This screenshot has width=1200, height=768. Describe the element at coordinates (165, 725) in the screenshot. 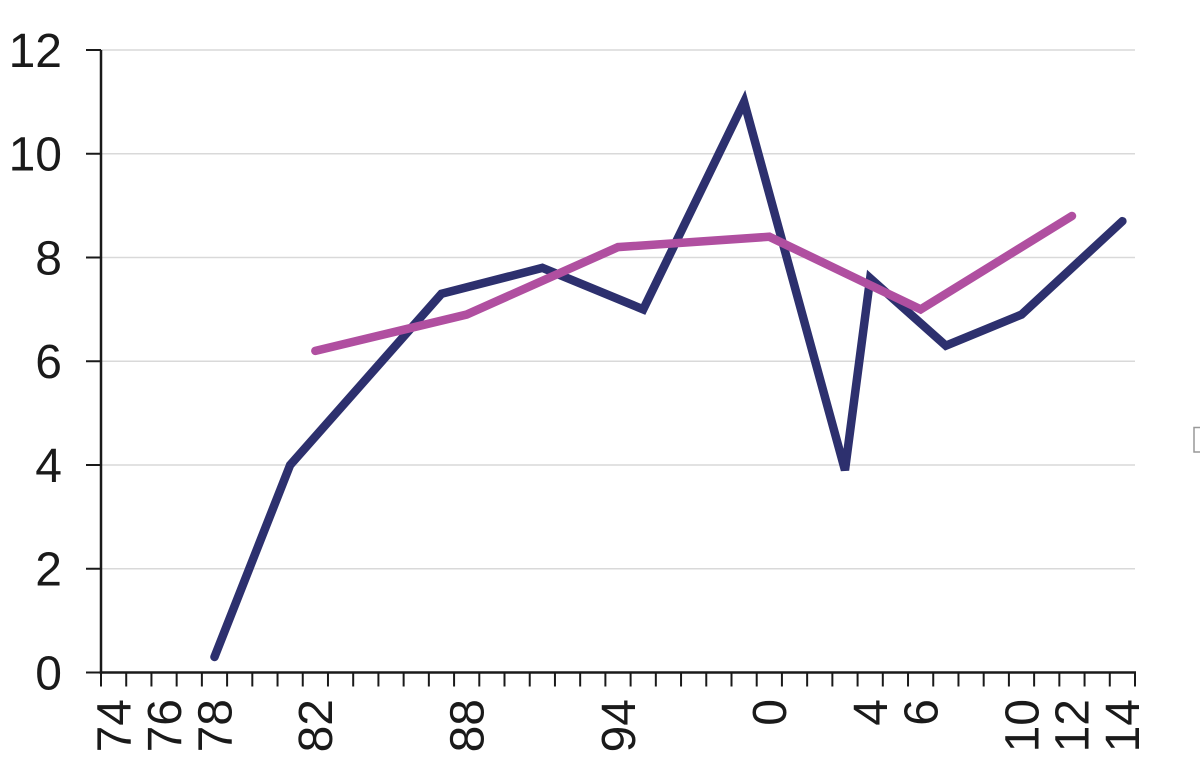

I see `x-axis-label: 76` at that location.